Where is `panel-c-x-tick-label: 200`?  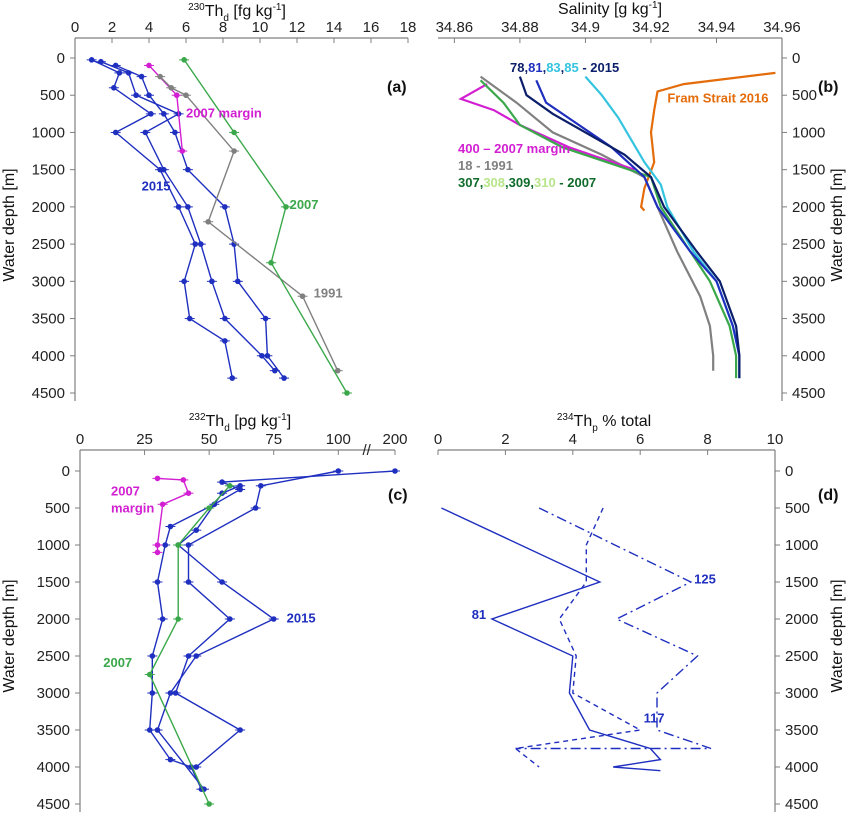 panel-c-x-tick-label: 200 is located at coordinates (394, 439).